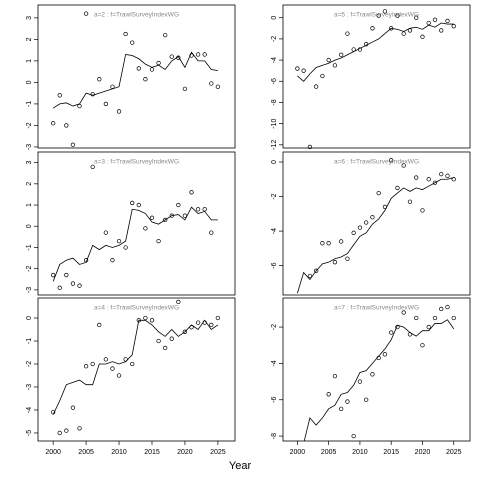 Image resolution: width=480 pixels, height=480 pixels. I want to click on panel: a=6 : f=TrawlSurveyIndexWG -6 -4 -2 0, so click(371, 223).